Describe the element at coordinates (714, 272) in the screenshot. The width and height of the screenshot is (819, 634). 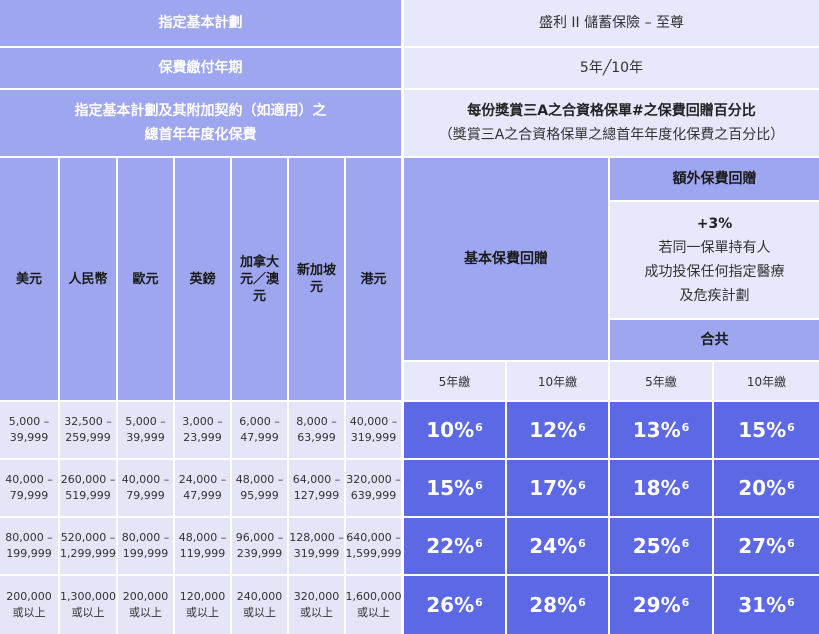
I see `extra-rebate-desc-line: 成功投保任何指定醫療` at that location.